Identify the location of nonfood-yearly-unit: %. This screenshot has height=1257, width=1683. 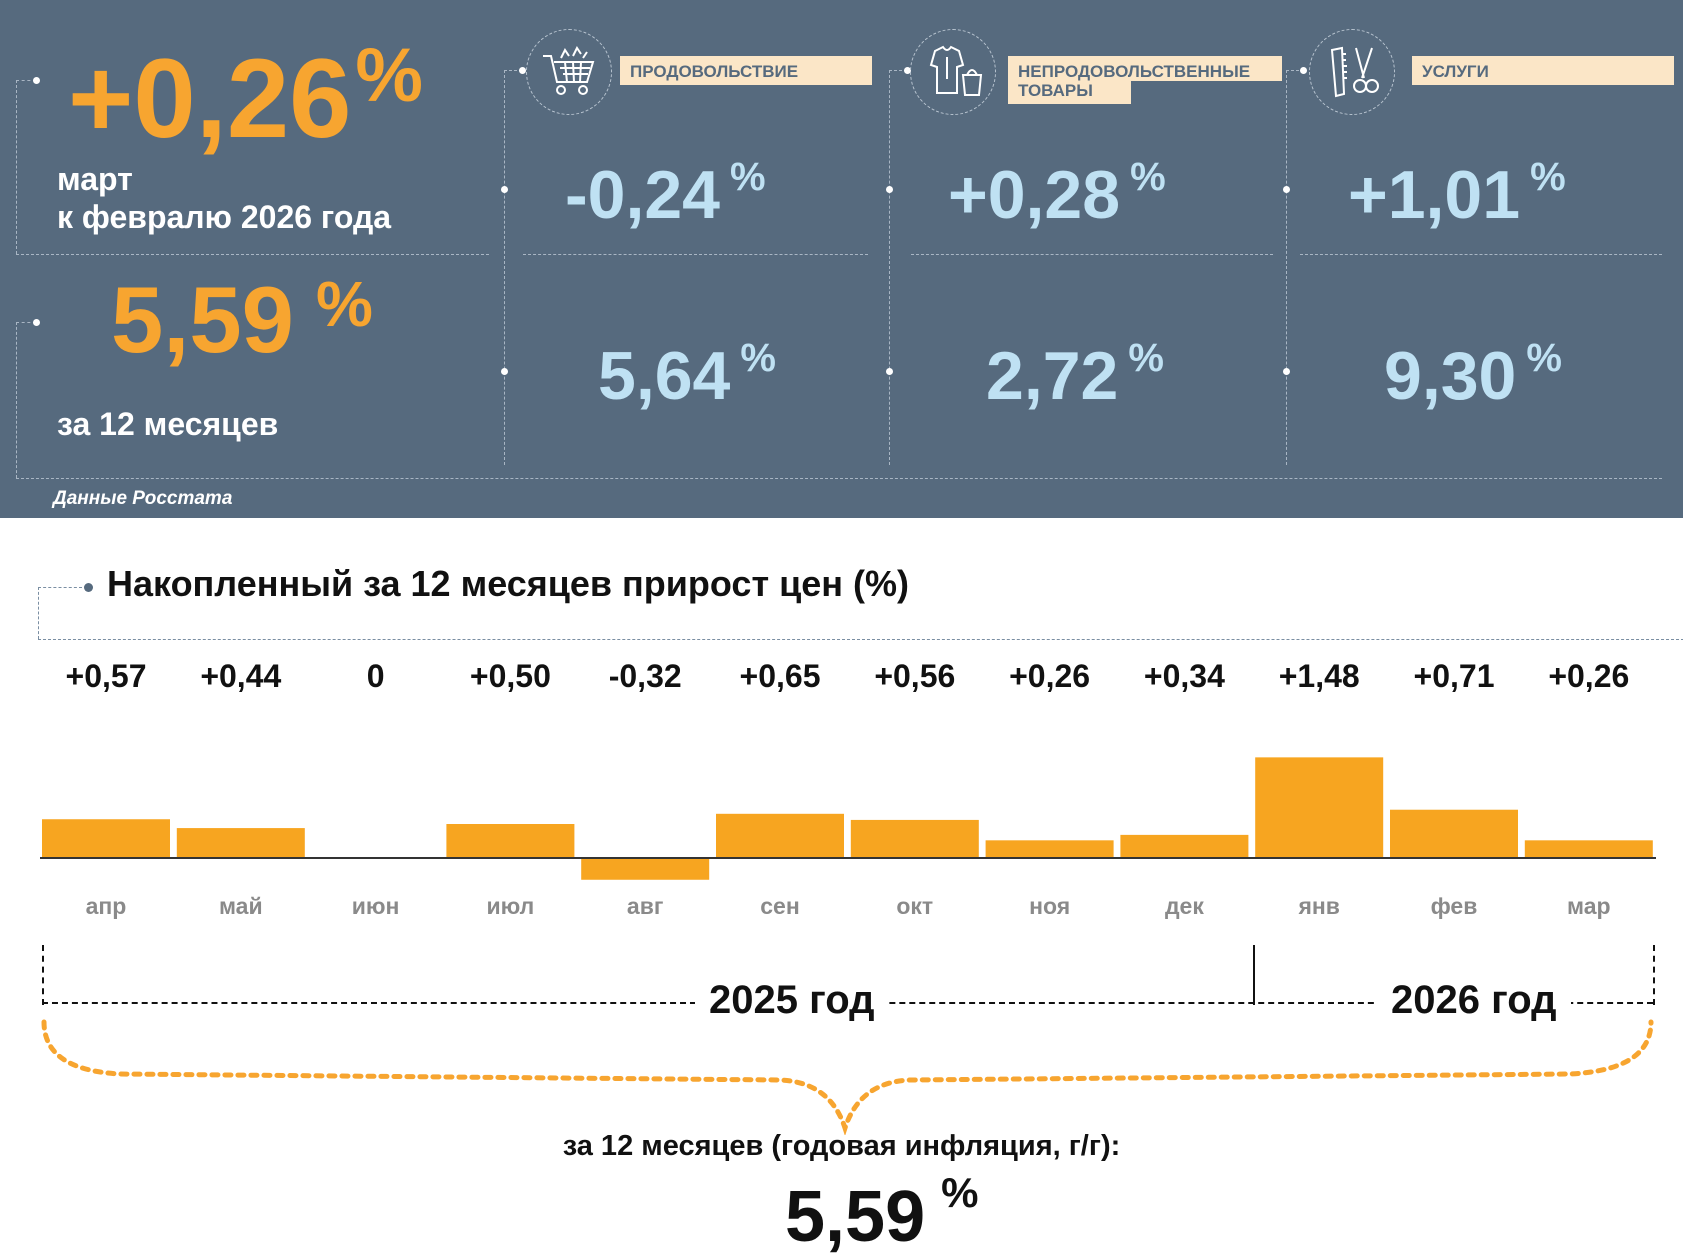
(1146, 358).